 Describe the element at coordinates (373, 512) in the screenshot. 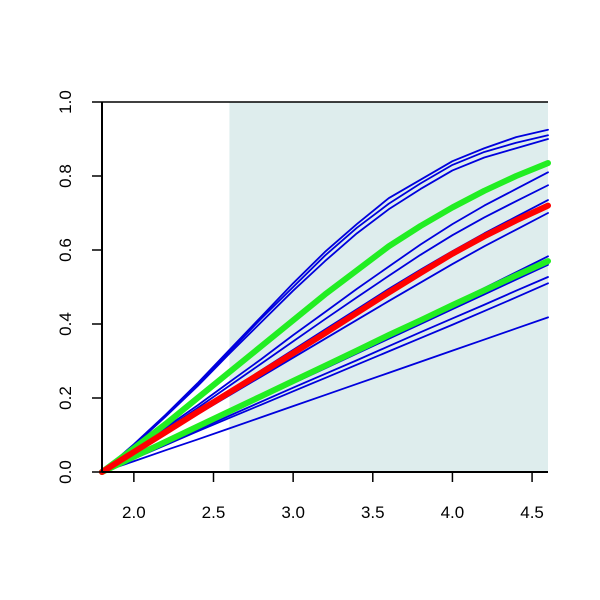

I see `x-tick-label-3: 3.5` at that location.